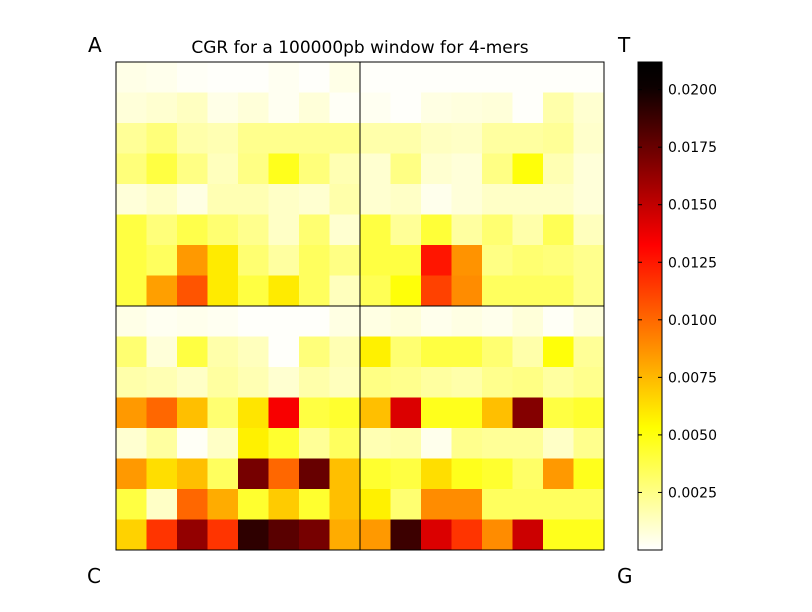  What do you see at coordinates (359, 48) in the screenshot?
I see `chart-title: CGR for a 100000pb window for 4-mers` at bounding box center [359, 48].